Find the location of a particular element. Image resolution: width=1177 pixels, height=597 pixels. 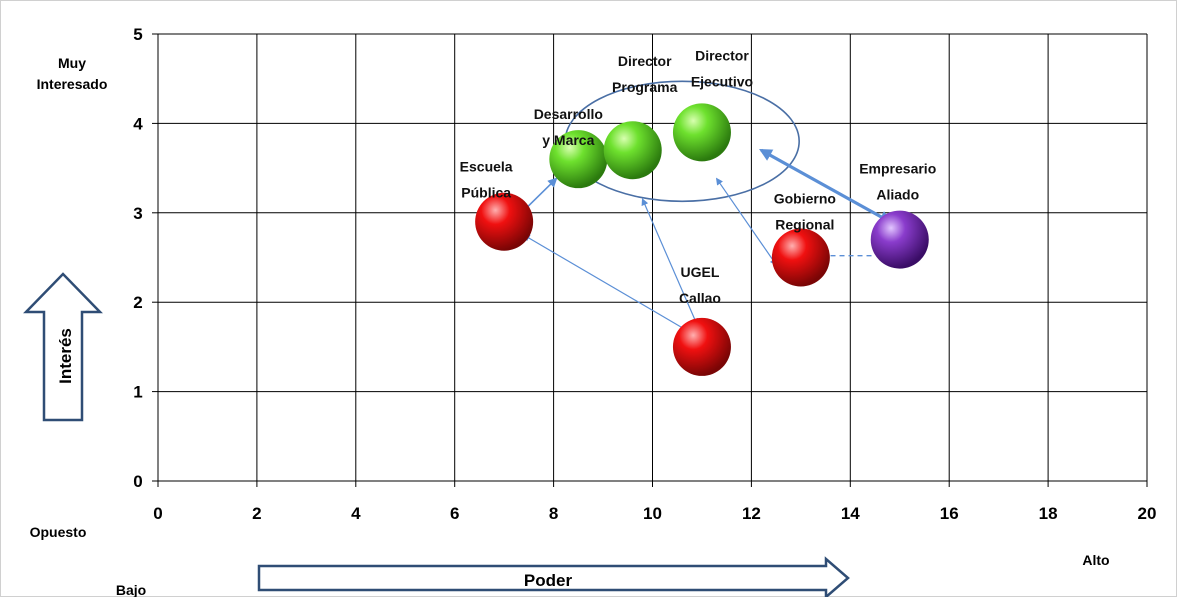

y-bottom-label: Opuesto is located at coordinates (58, 532).